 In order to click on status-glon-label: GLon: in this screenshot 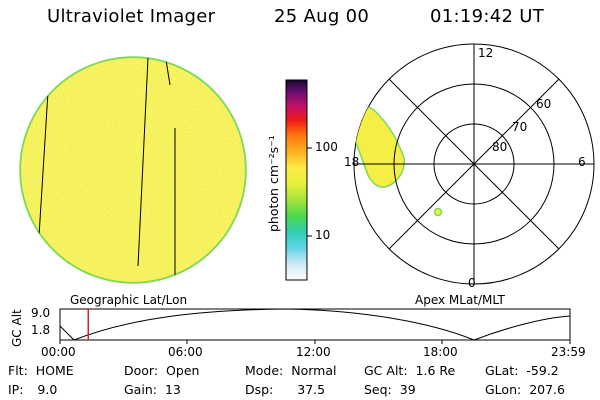, I will do `click(503, 389)`.